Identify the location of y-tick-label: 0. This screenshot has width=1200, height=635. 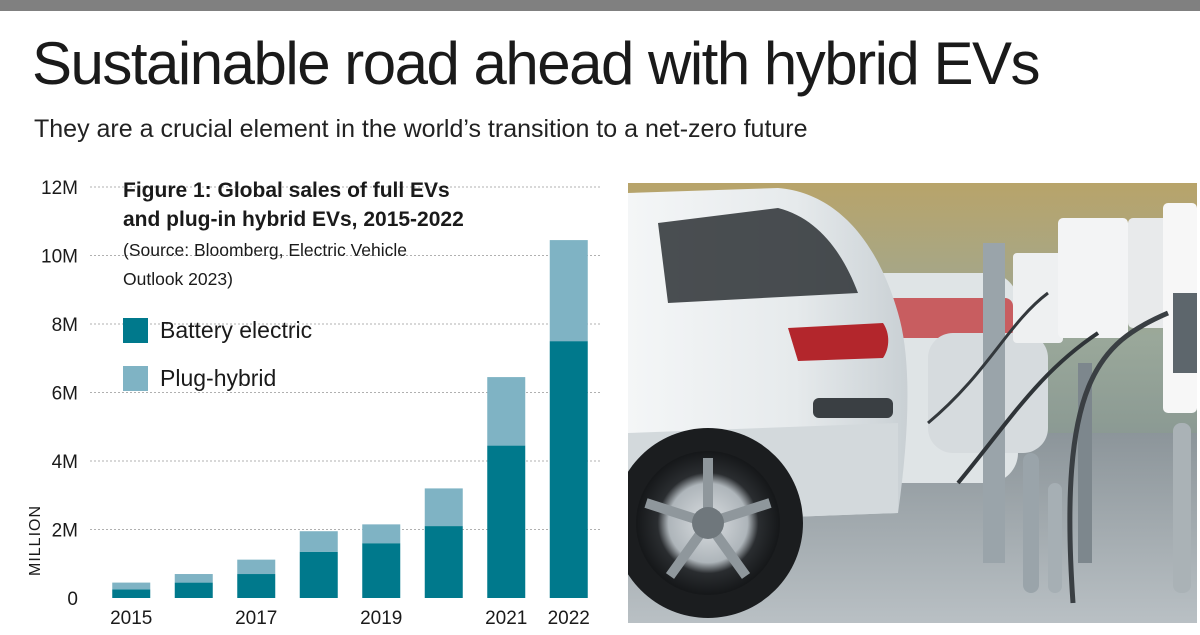
(72, 599).